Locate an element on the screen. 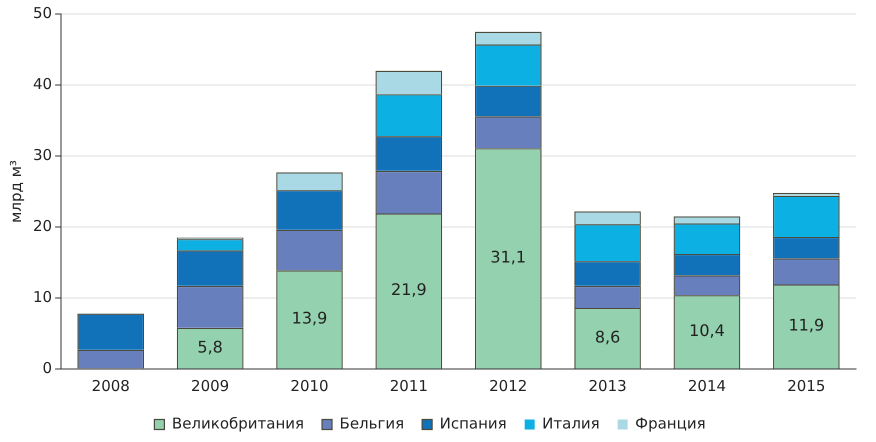 The image size is (876, 442). y-tick-label: 10 is located at coordinates (42, 297).